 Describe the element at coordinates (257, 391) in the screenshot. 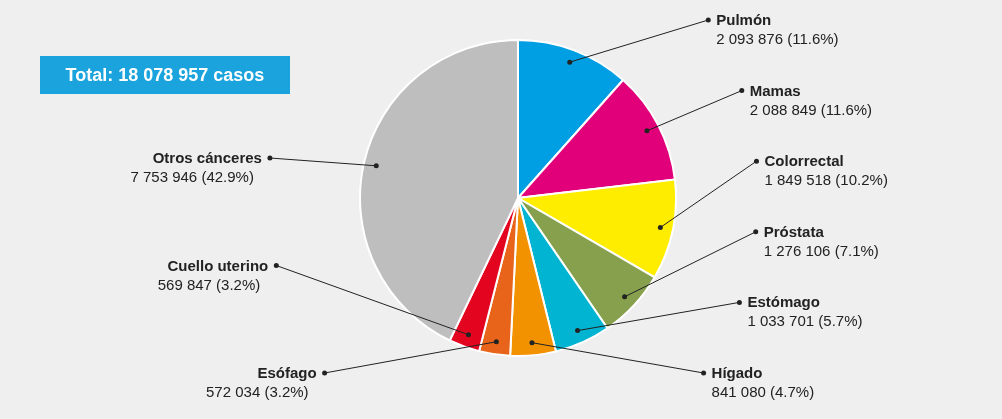

I see `data-label: 572 034 (3.2%)` at that location.